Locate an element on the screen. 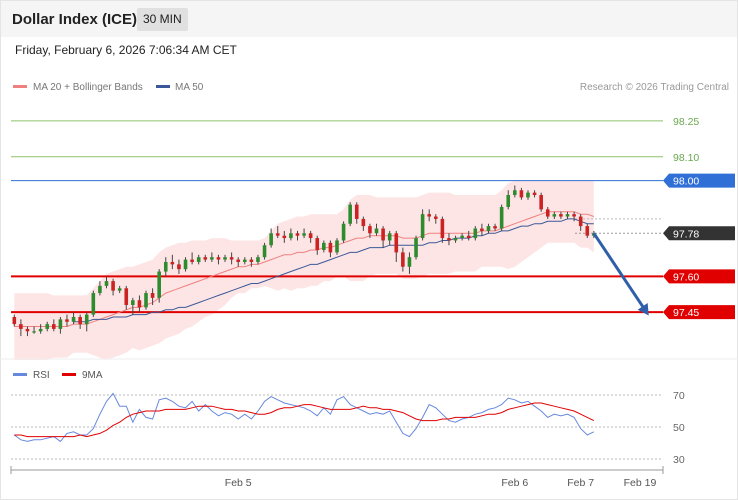  interval-button: 30 MIN is located at coordinates (162, 19).